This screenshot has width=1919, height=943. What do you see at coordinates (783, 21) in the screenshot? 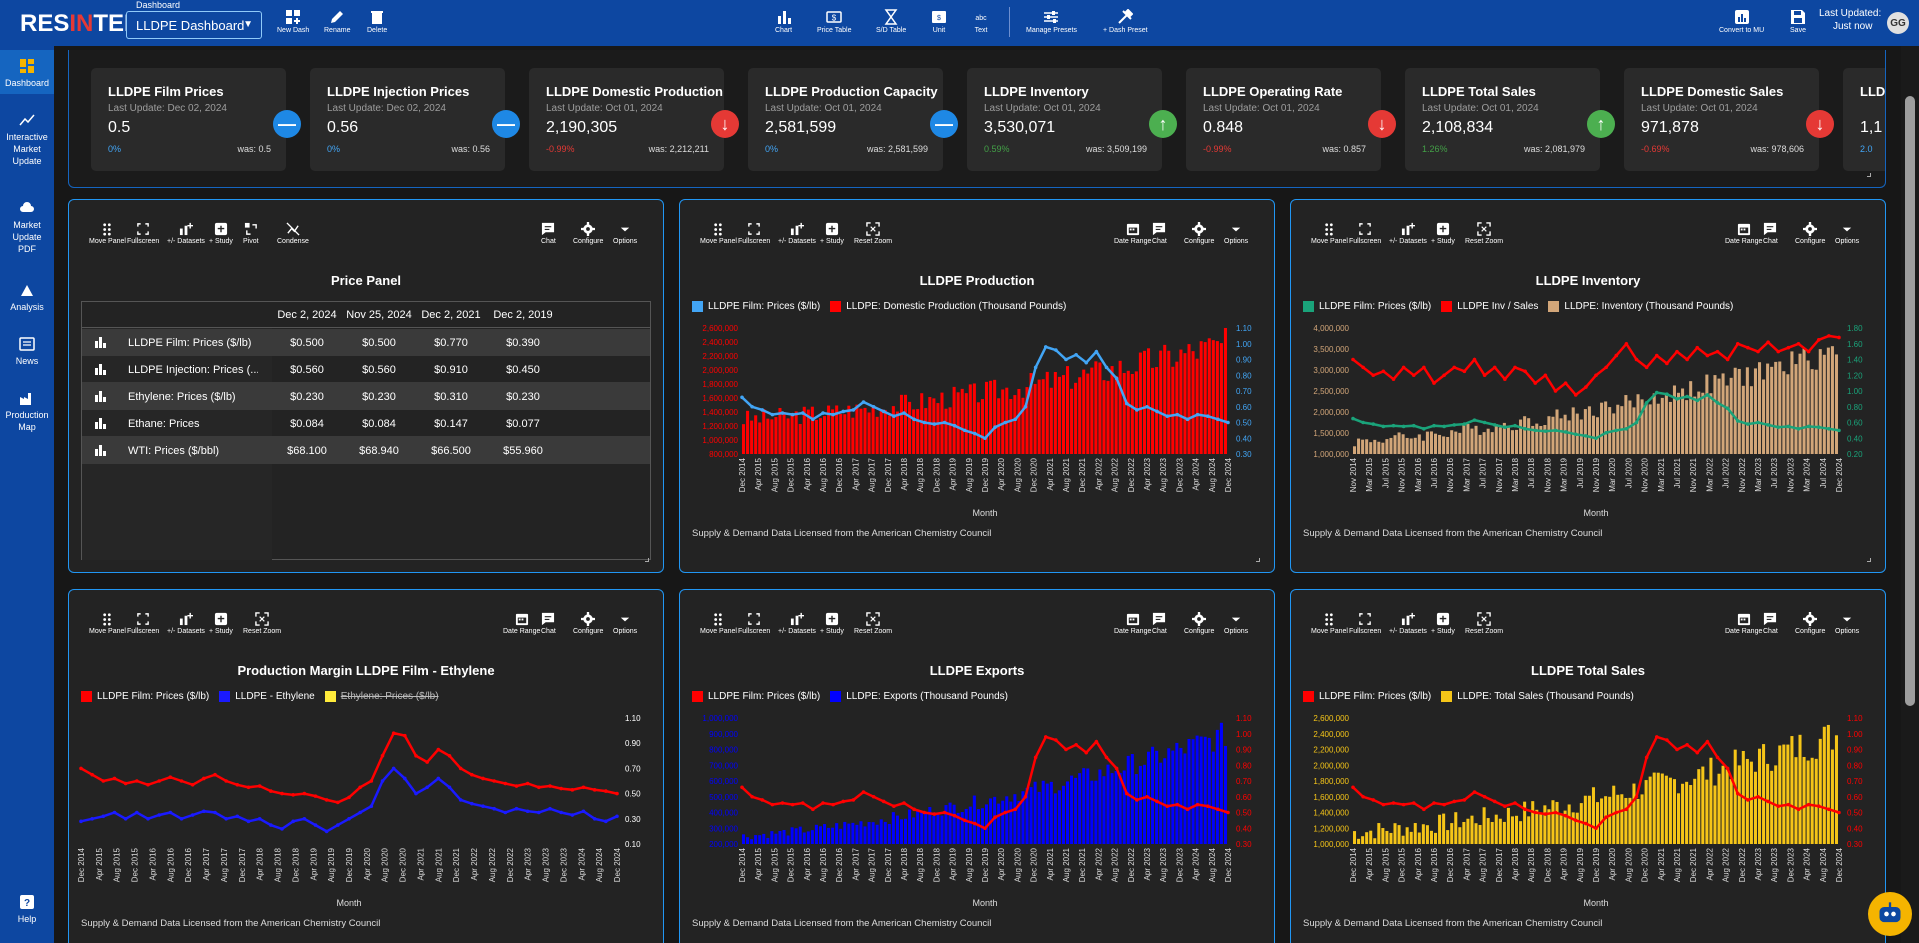
I see `chart-button: Chart` at bounding box center [783, 21].